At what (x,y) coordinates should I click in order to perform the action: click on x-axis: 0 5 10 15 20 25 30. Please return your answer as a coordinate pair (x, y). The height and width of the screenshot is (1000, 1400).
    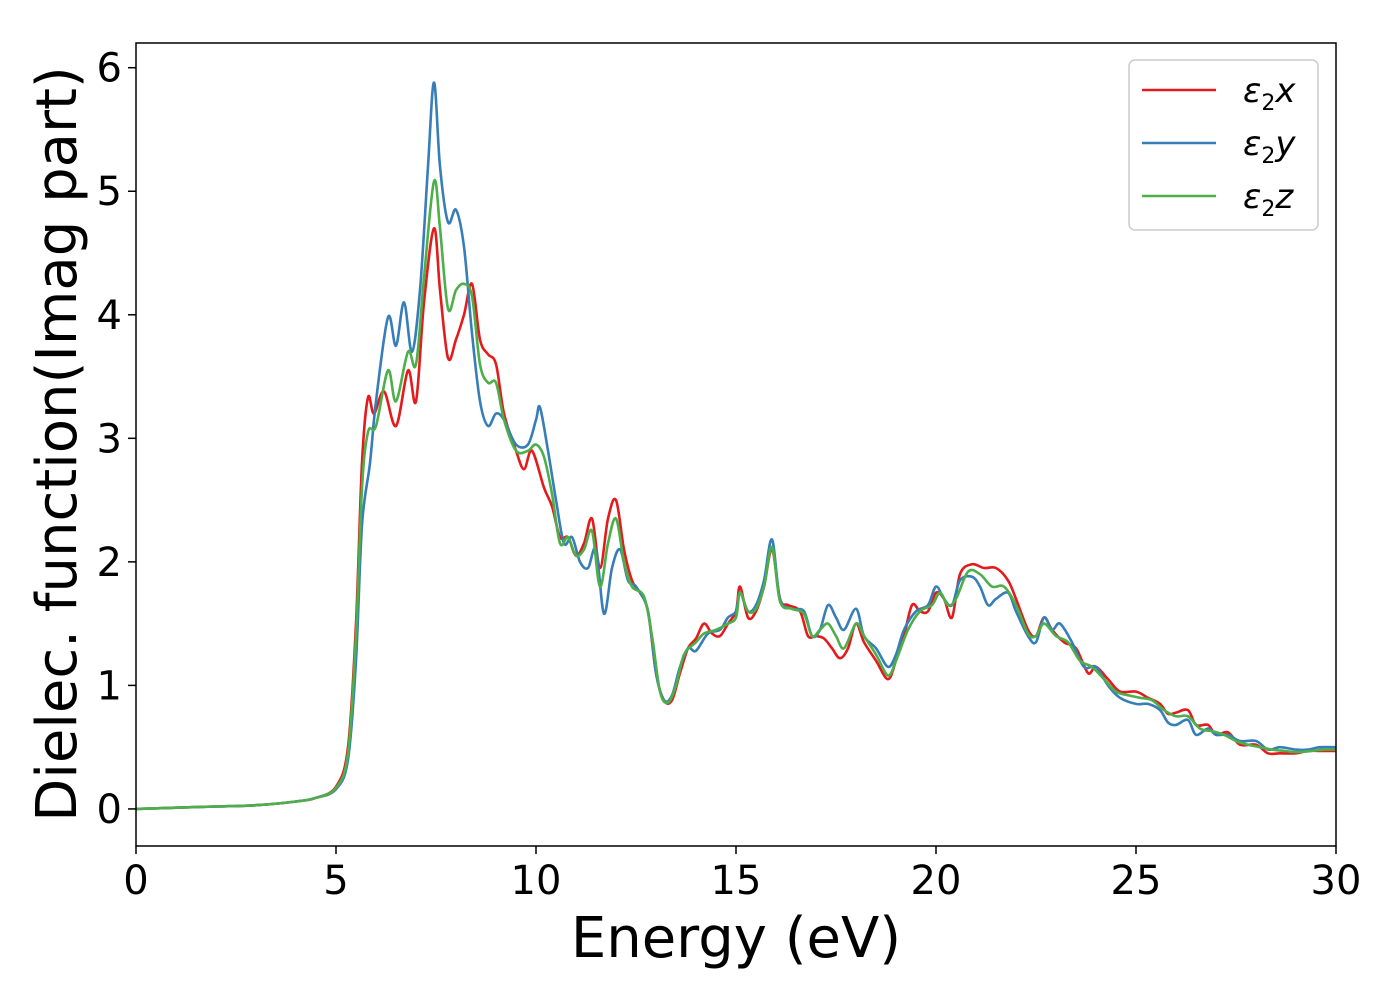
    Looking at the image, I should click on (742, 875).